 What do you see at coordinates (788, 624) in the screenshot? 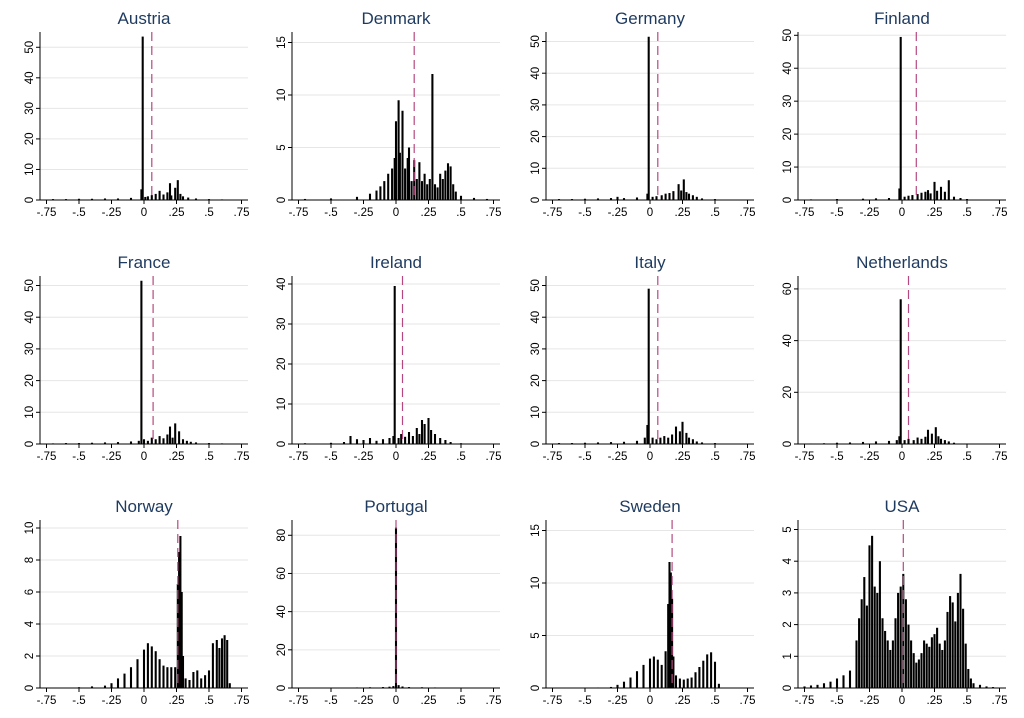
I see `y-tick-label: 2` at bounding box center [788, 624].